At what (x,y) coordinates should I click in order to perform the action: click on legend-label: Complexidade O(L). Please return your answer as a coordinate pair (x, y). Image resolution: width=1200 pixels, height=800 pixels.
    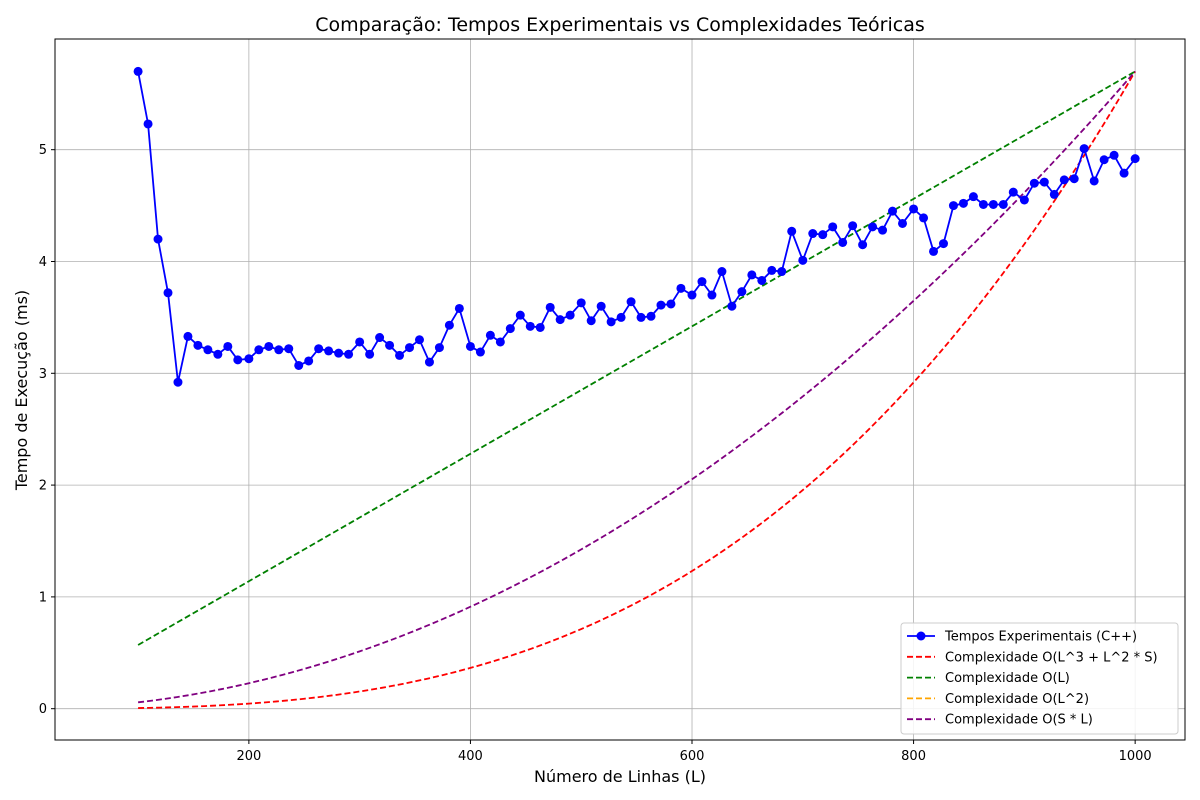
    Looking at the image, I should click on (1007, 678).